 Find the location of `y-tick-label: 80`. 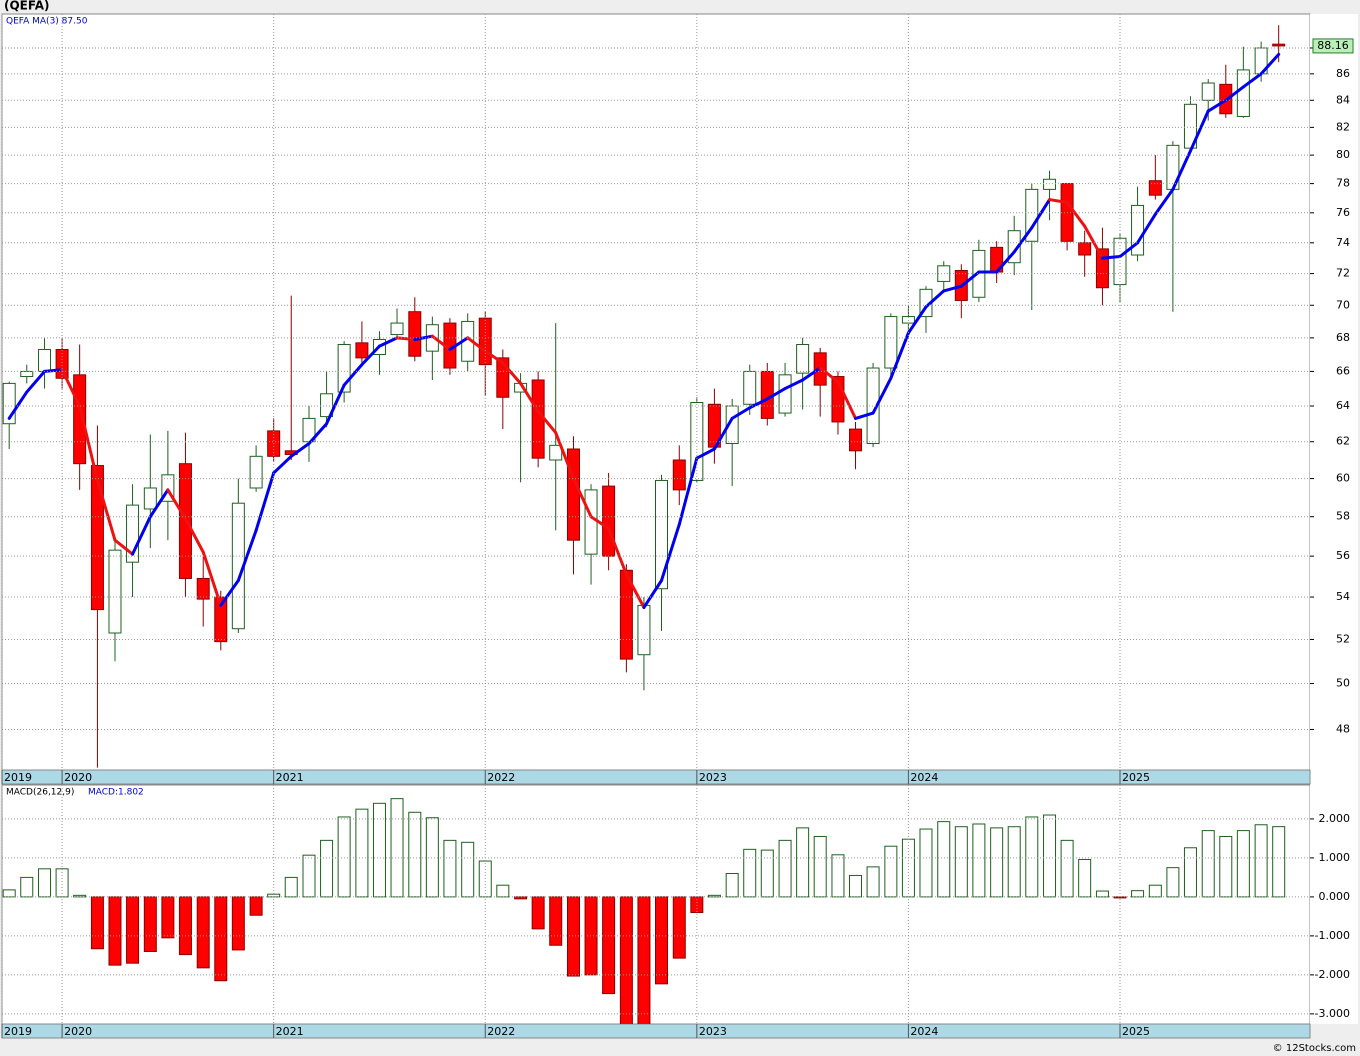

y-tick-label: 80 is located at coordinates (1343, 154).